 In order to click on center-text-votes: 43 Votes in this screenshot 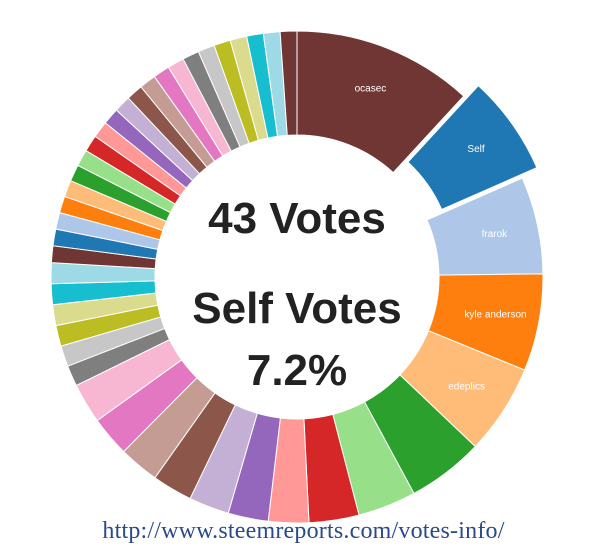, I will do `click(297, 218)`.